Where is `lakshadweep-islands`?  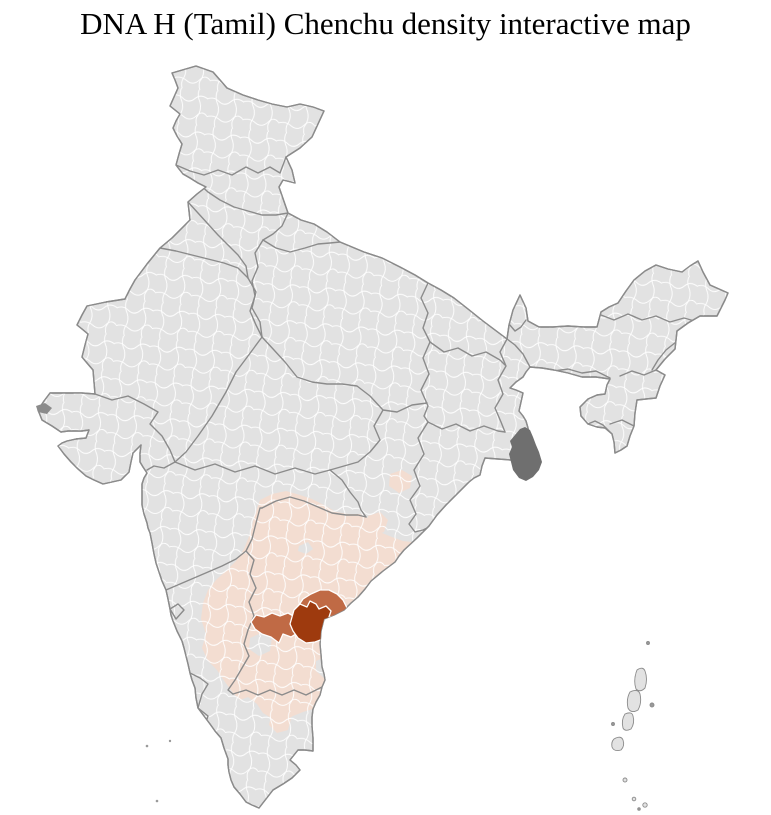
lakshadweep-islands is located at coordinates (158, 771).